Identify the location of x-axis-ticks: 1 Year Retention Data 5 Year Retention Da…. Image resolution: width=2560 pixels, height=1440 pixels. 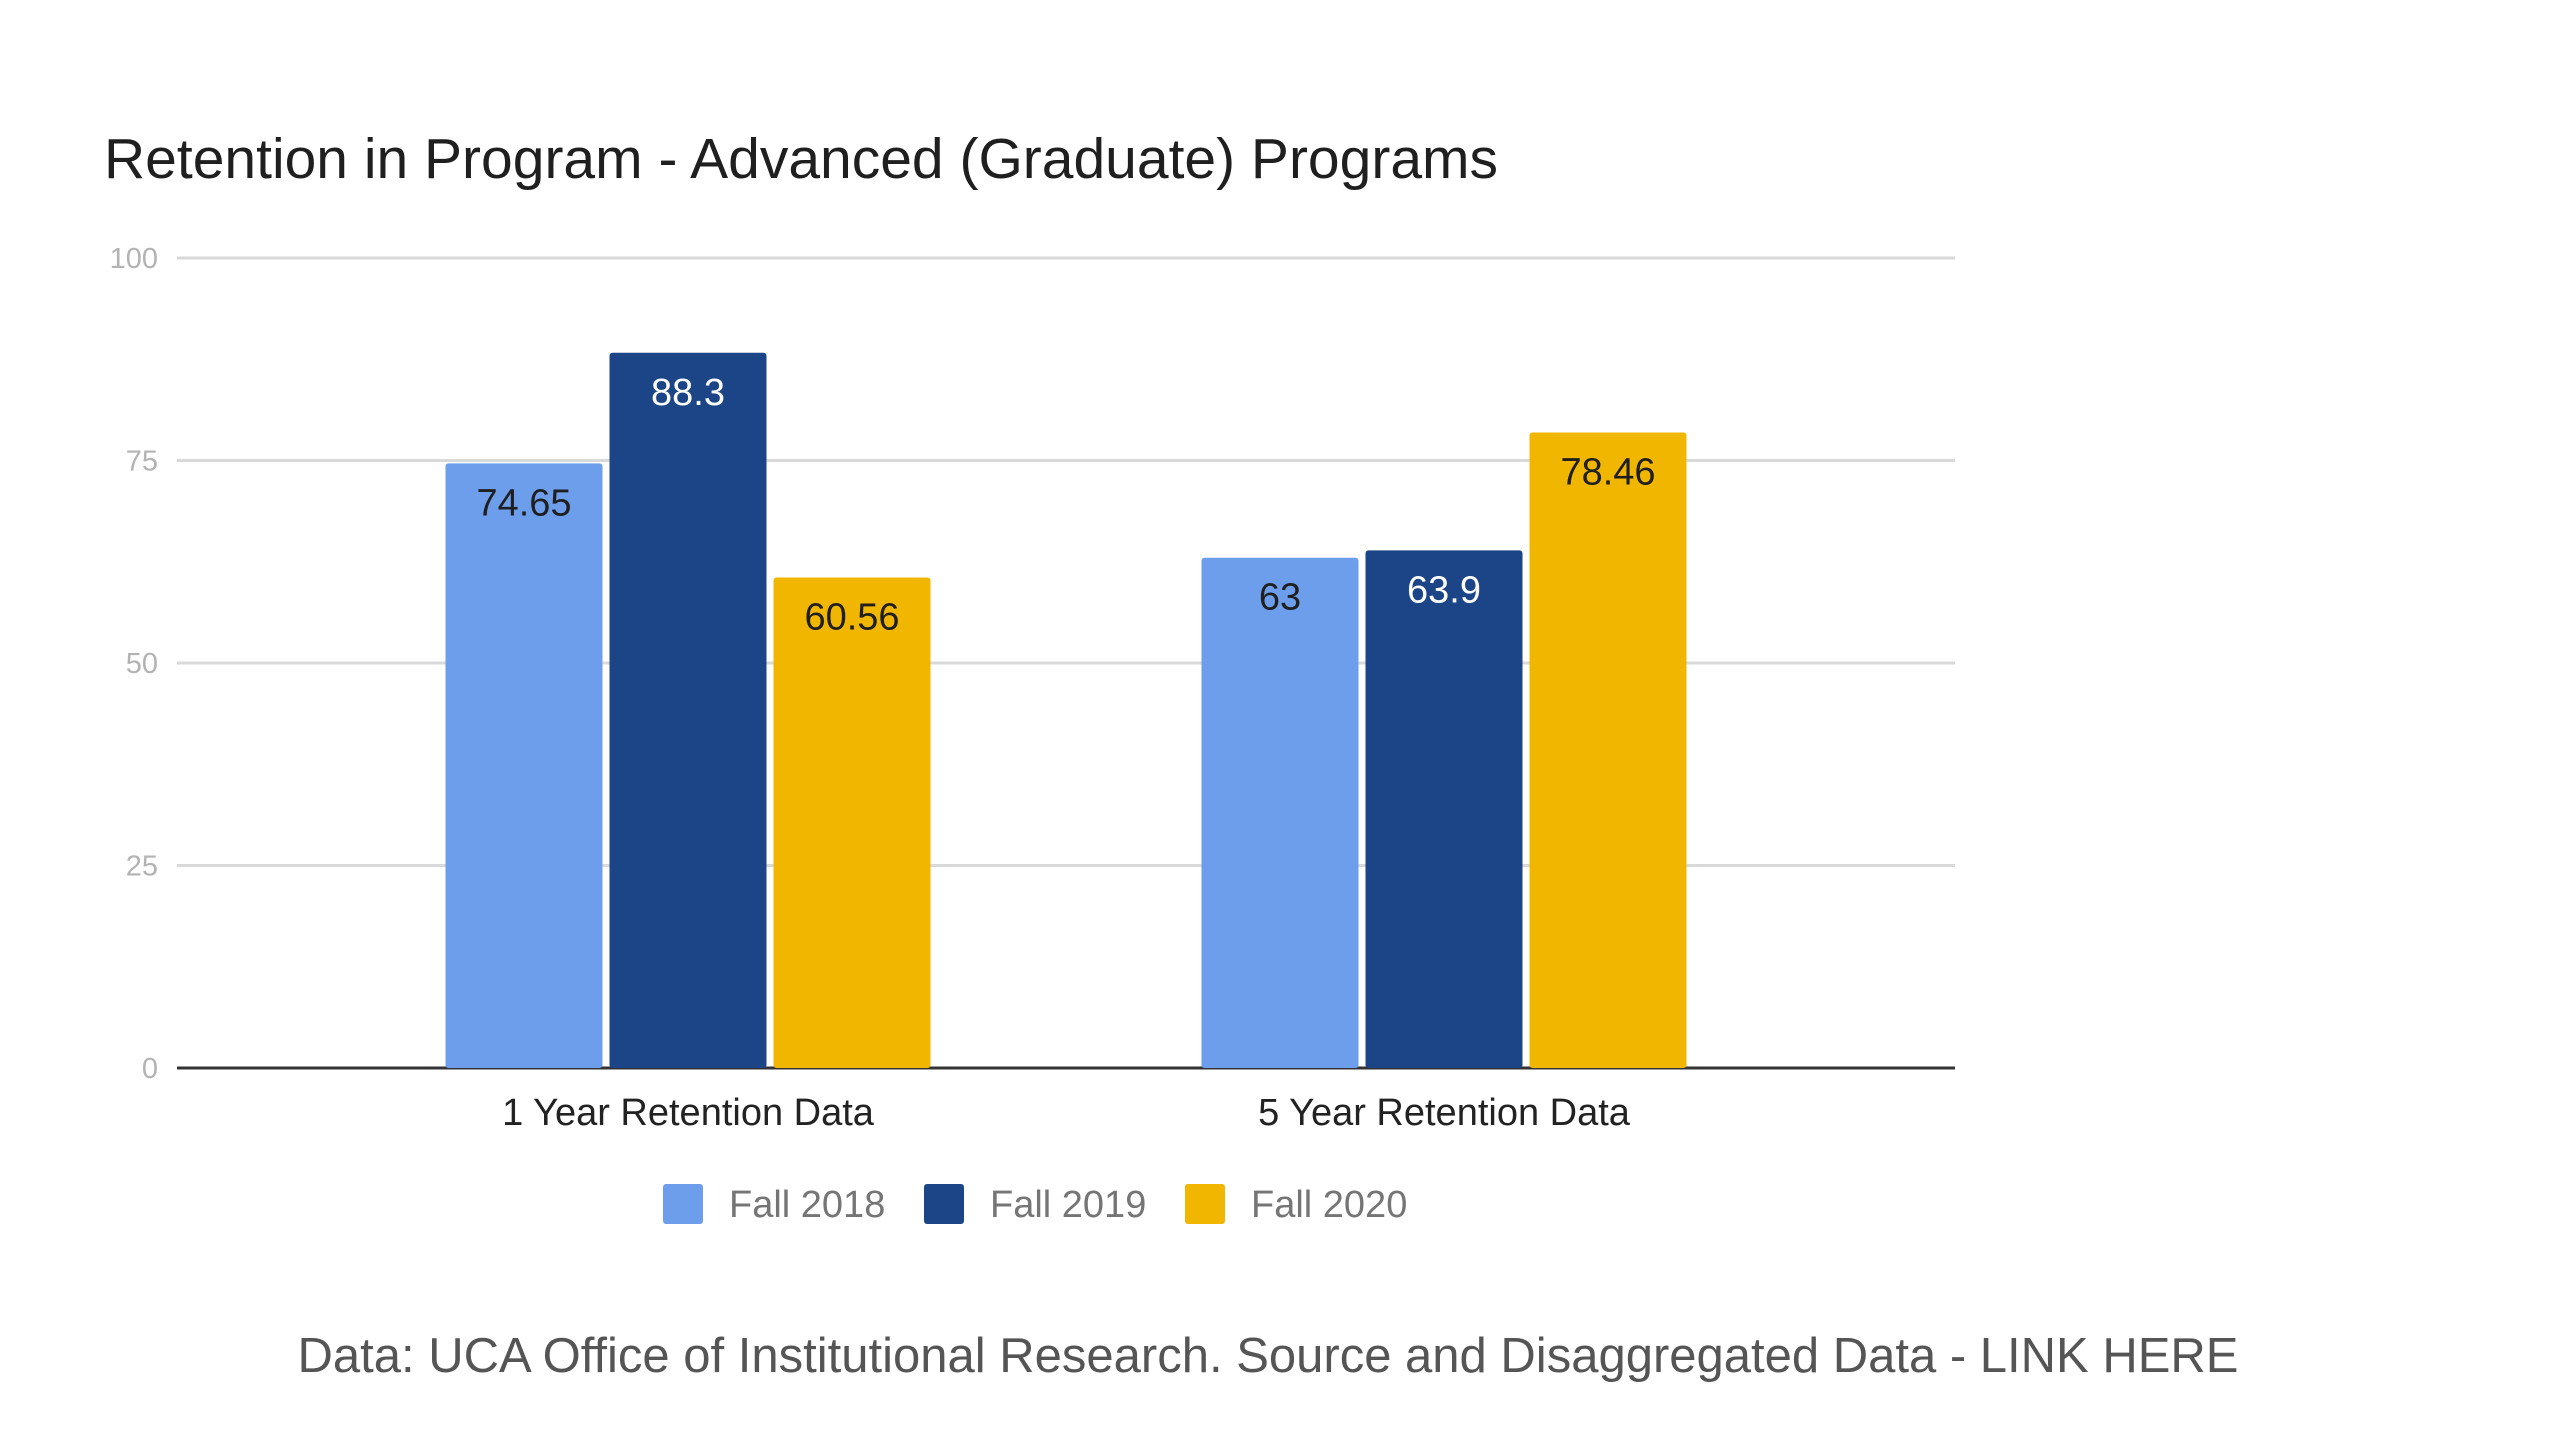
(1066, 1113).